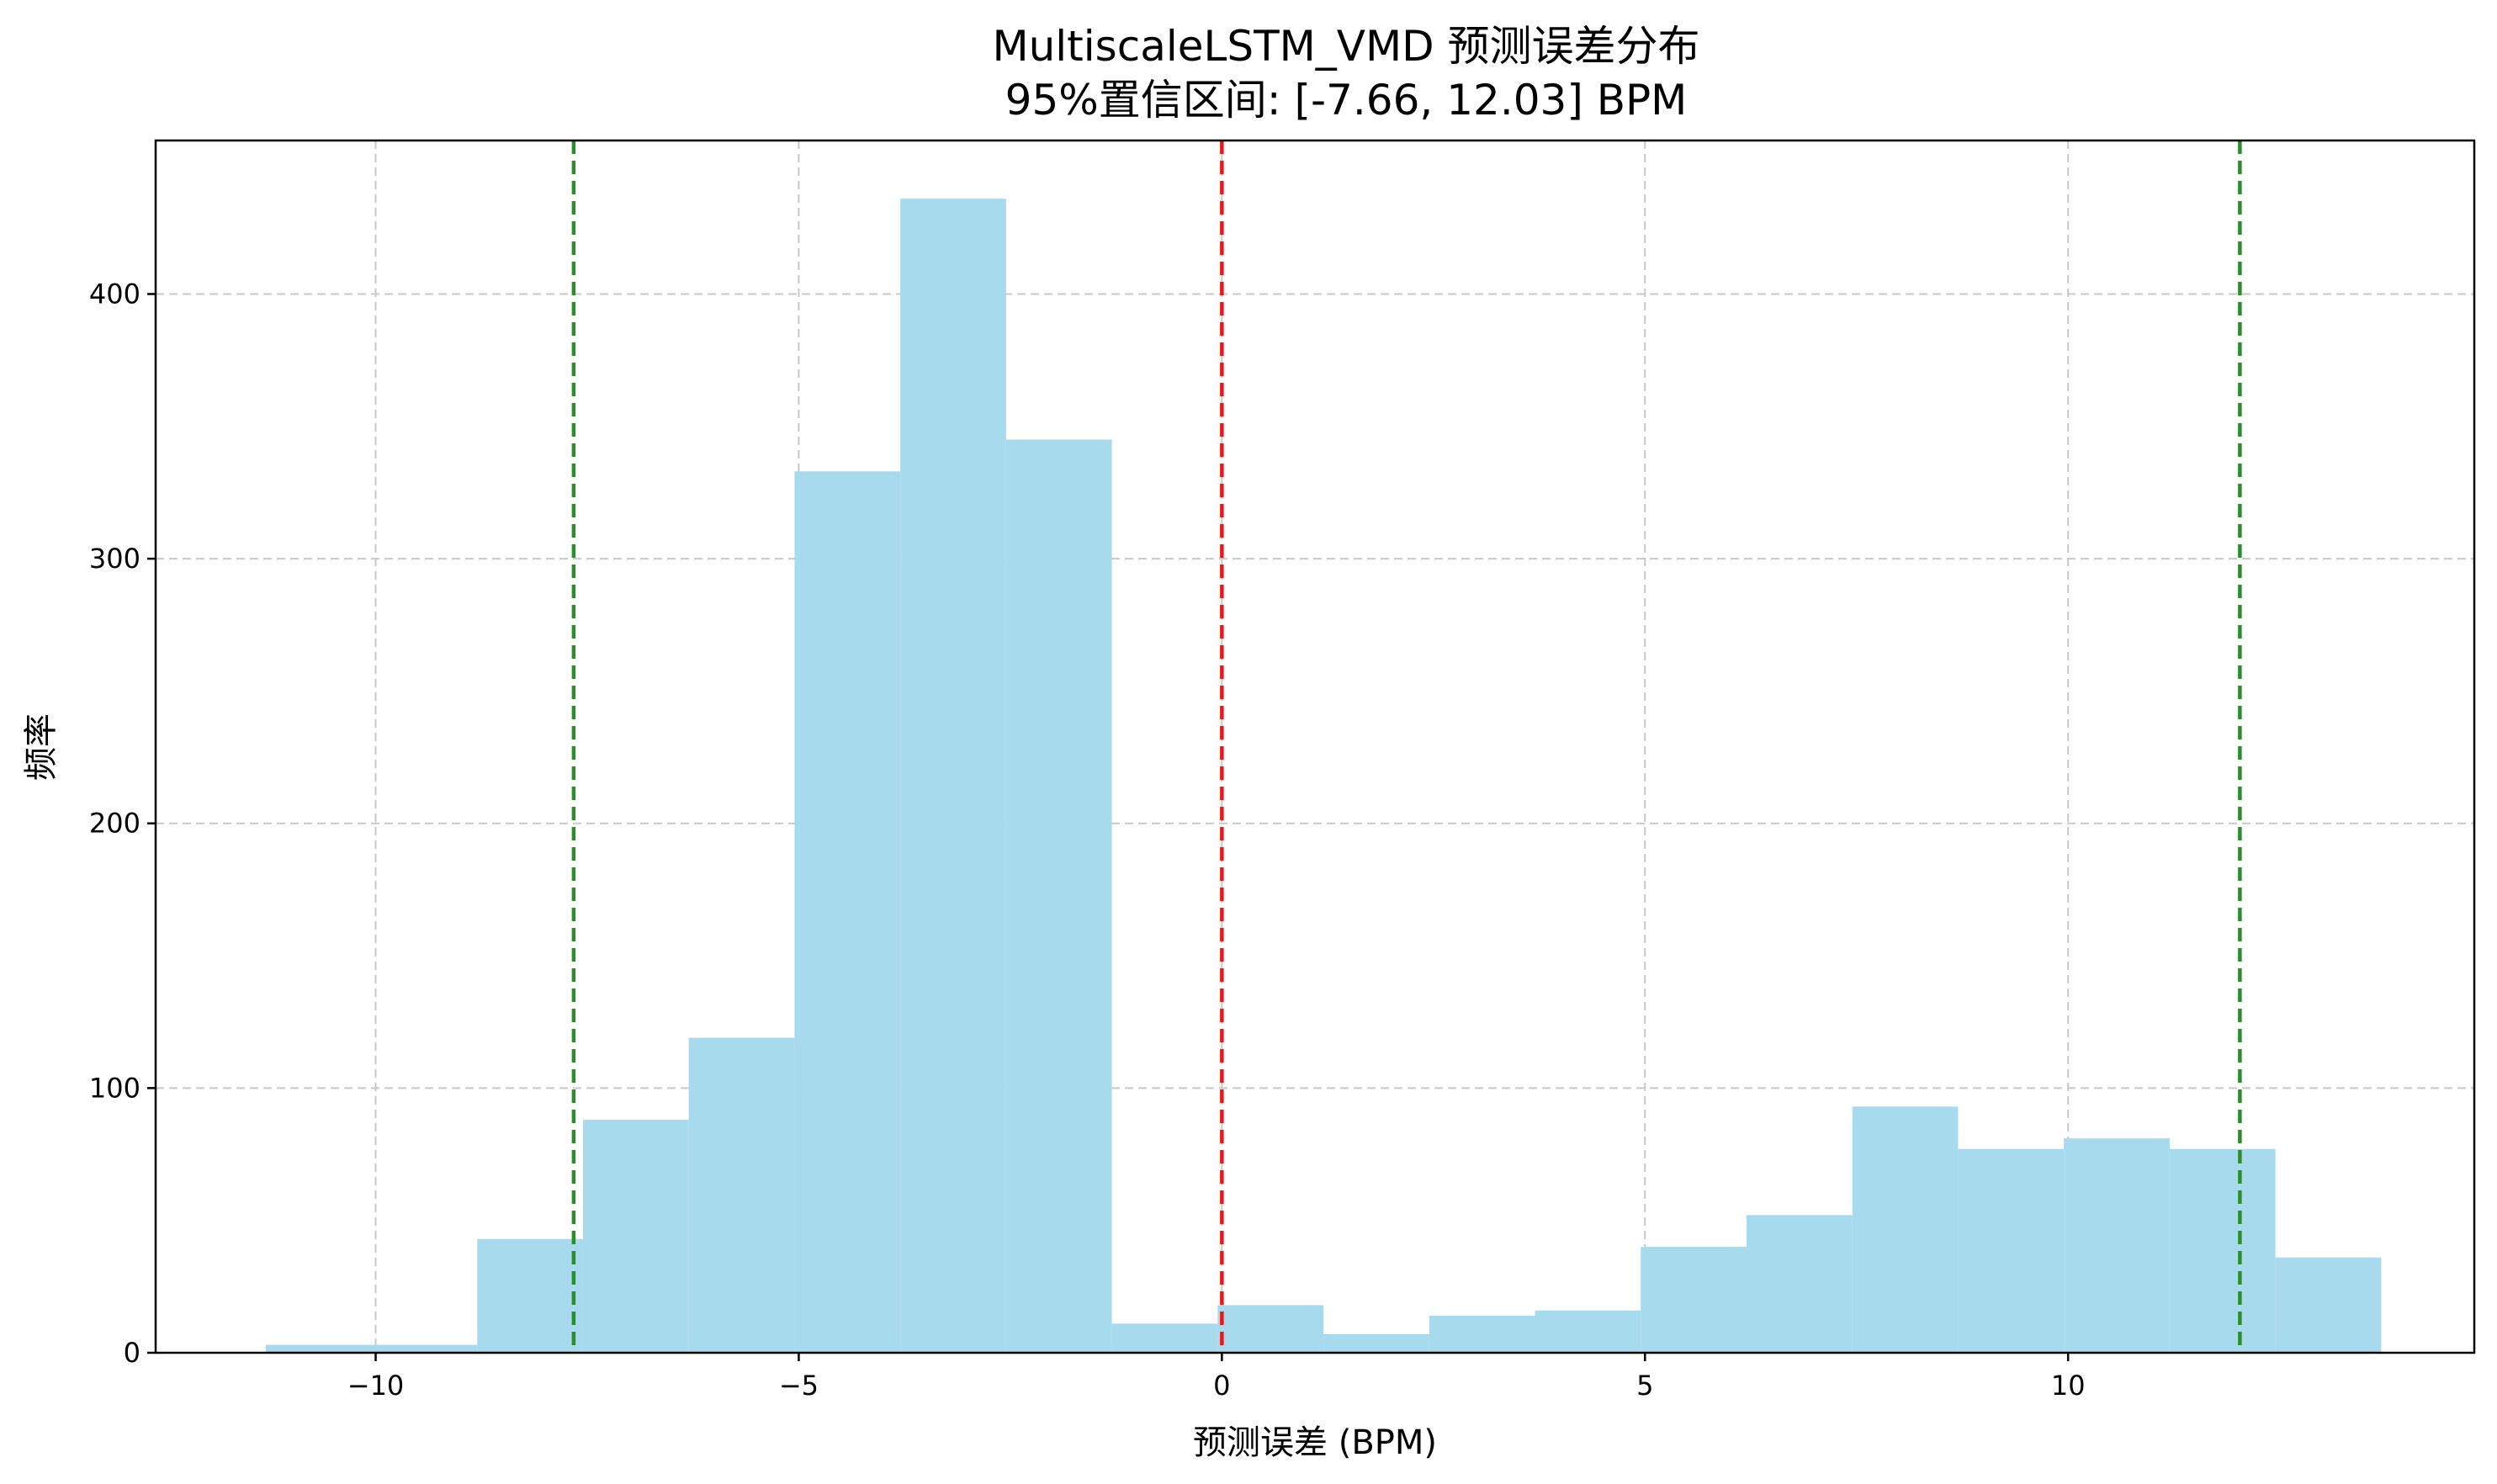  I want to click on x-tick-label-4: 10, so click(2068, 1386).